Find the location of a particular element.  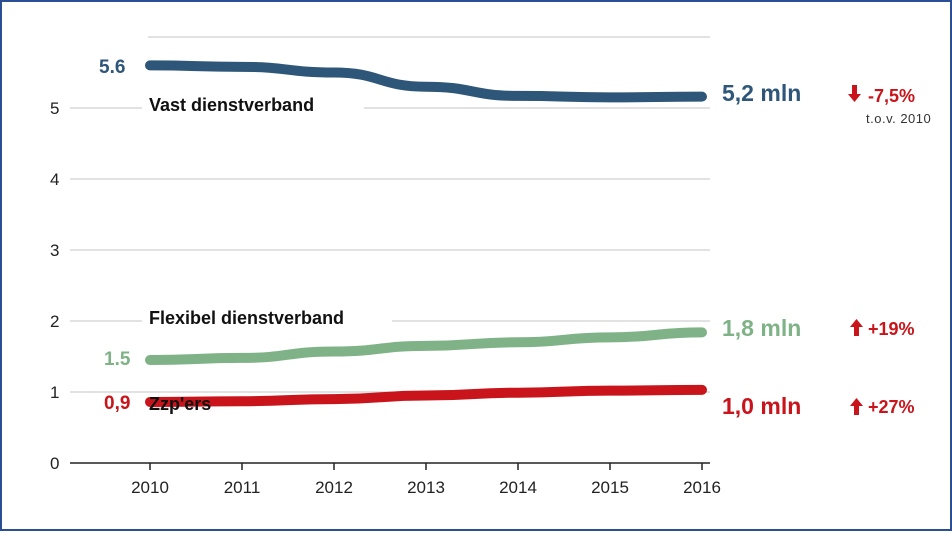

y-tick-label: 5 is located at coordinates (54, 108).